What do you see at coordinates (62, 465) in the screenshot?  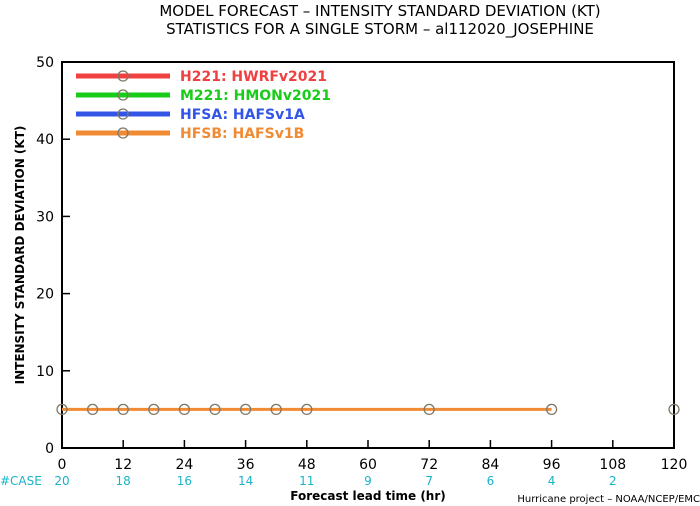 I see `x-tick-label: 0` at bounding box center [62, 465].